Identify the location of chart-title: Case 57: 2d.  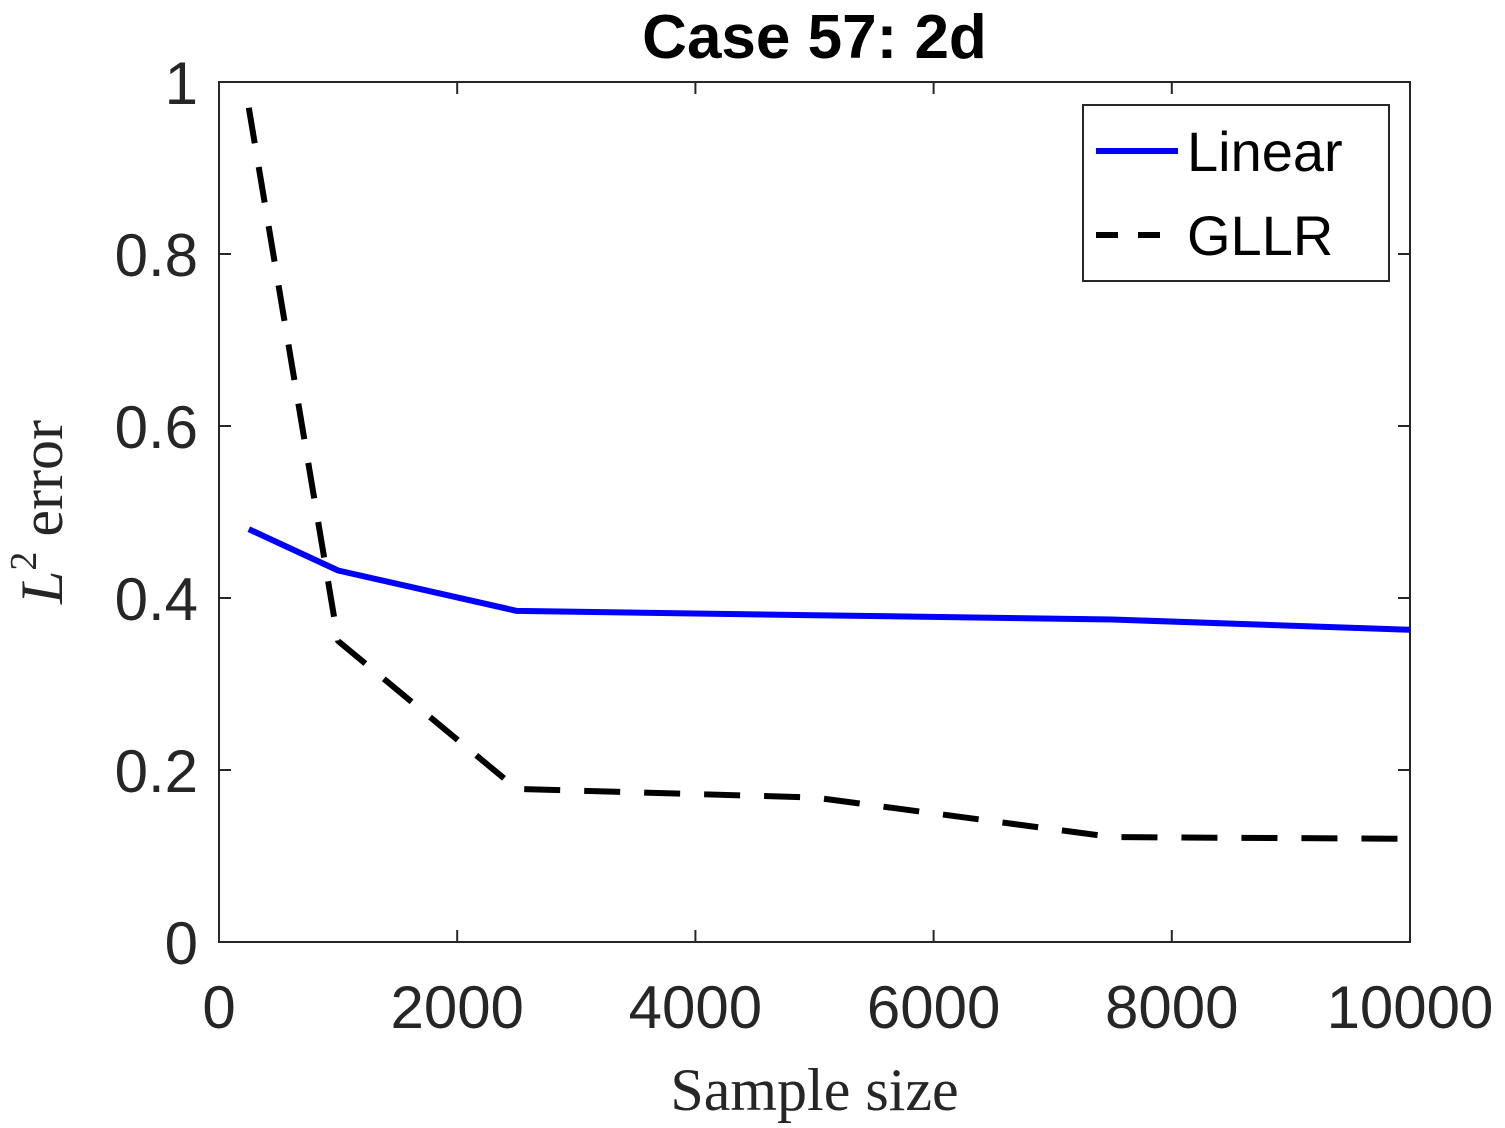
(814, 37).